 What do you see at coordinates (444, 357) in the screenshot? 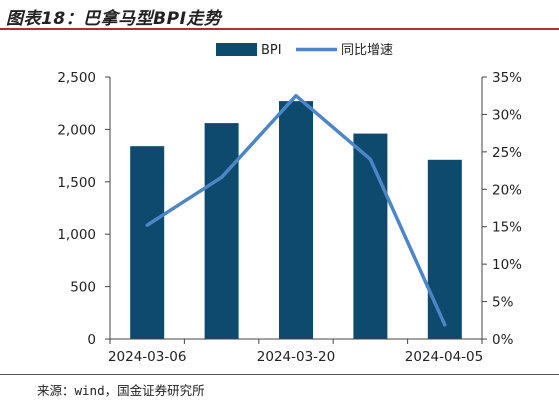
I see `x-tick-label: 2024-04-05` at bounding box center [444, 357].